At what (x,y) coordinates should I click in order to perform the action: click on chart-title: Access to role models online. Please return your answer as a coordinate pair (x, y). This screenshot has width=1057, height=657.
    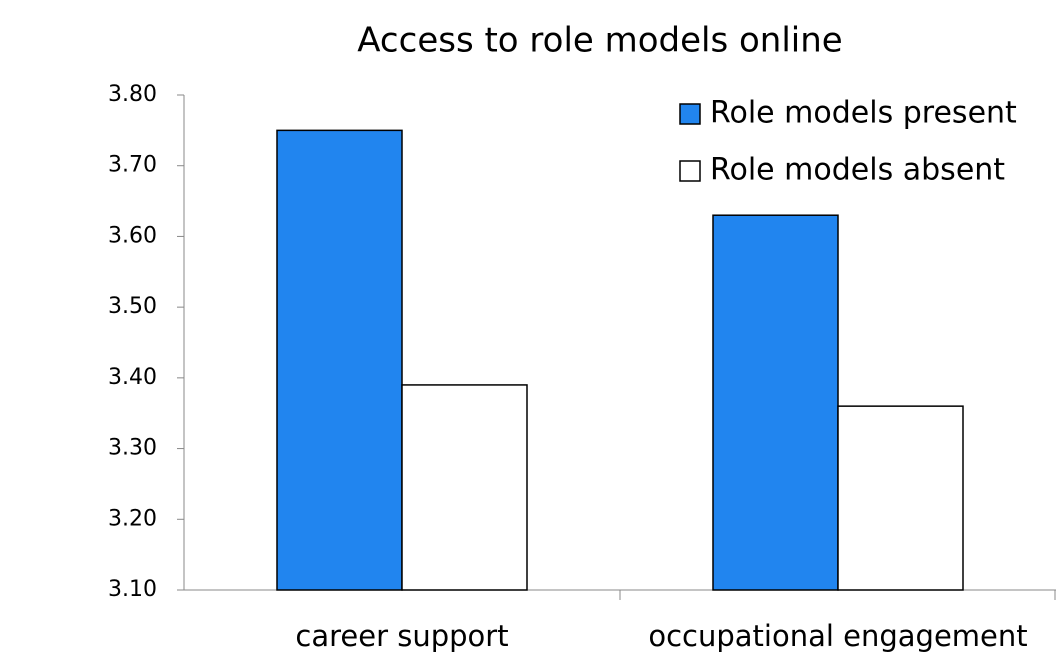
    Looking at the image, I should click on (599, 41).